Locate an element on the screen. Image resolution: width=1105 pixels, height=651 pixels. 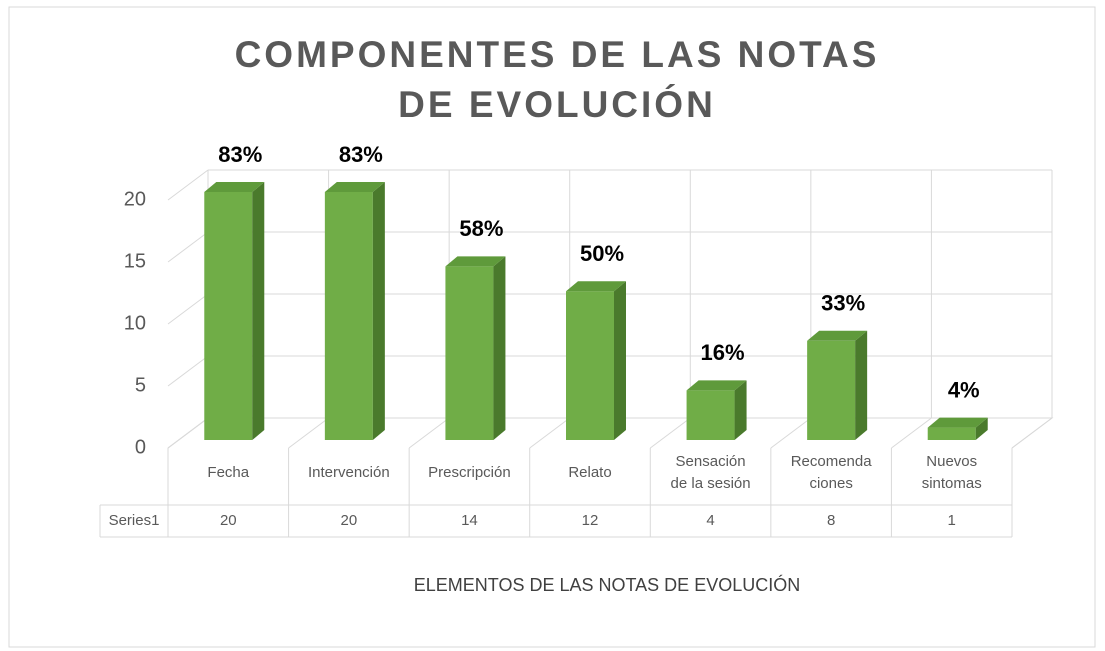
y-tick-label: 5 is located at coordinates (140, 385).